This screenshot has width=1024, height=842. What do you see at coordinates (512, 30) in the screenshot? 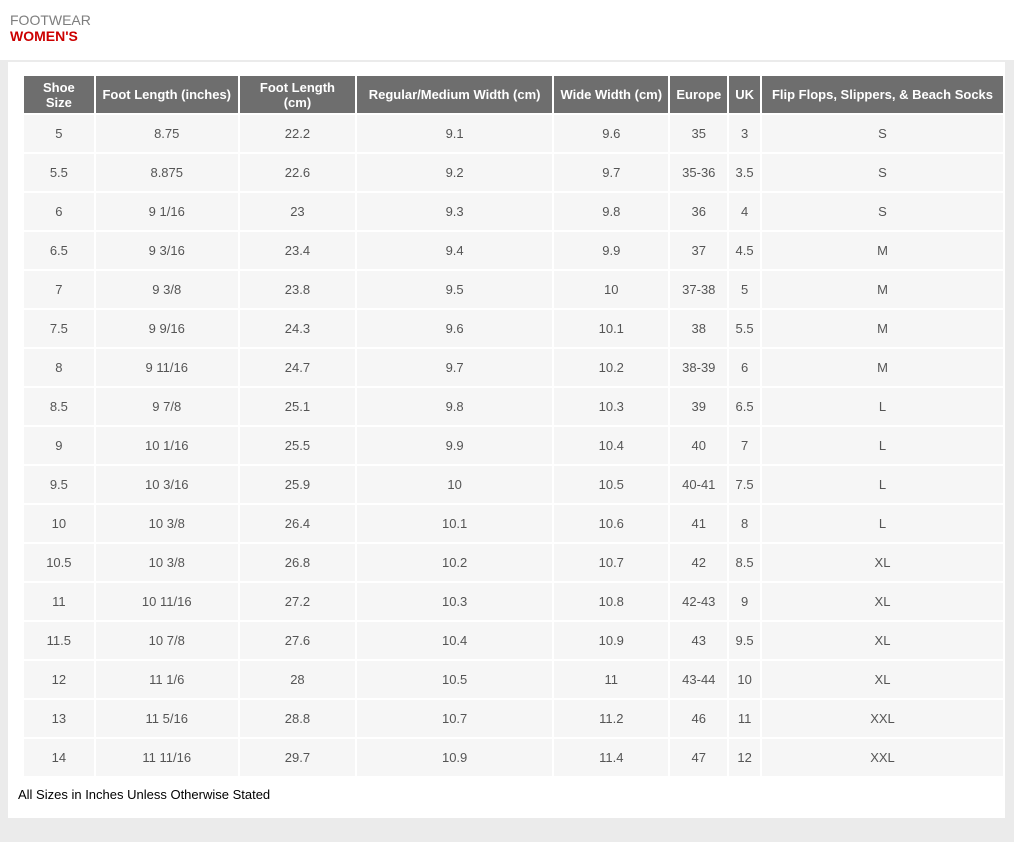
I see `page-header: FOOTWEAR WOMEN'S` at bounding box center [512, 30].